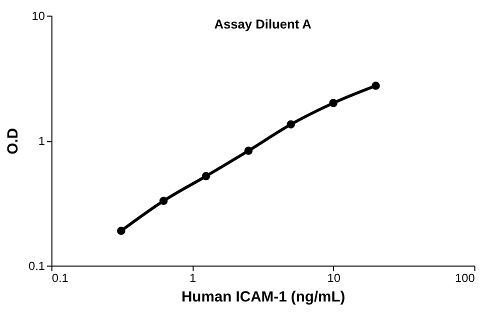  What do you see at coordinates (60, 277) in the screenshot?
I see `x-tick-label: 0.1` at bounding box center [60, 277].